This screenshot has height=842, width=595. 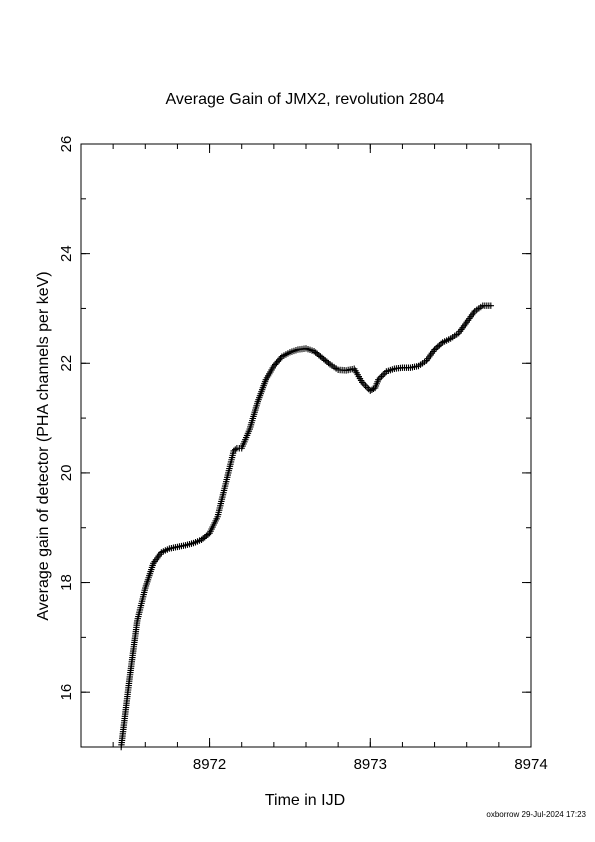 I want to click on y-tick-label: 16, so click(x=66, y=692).